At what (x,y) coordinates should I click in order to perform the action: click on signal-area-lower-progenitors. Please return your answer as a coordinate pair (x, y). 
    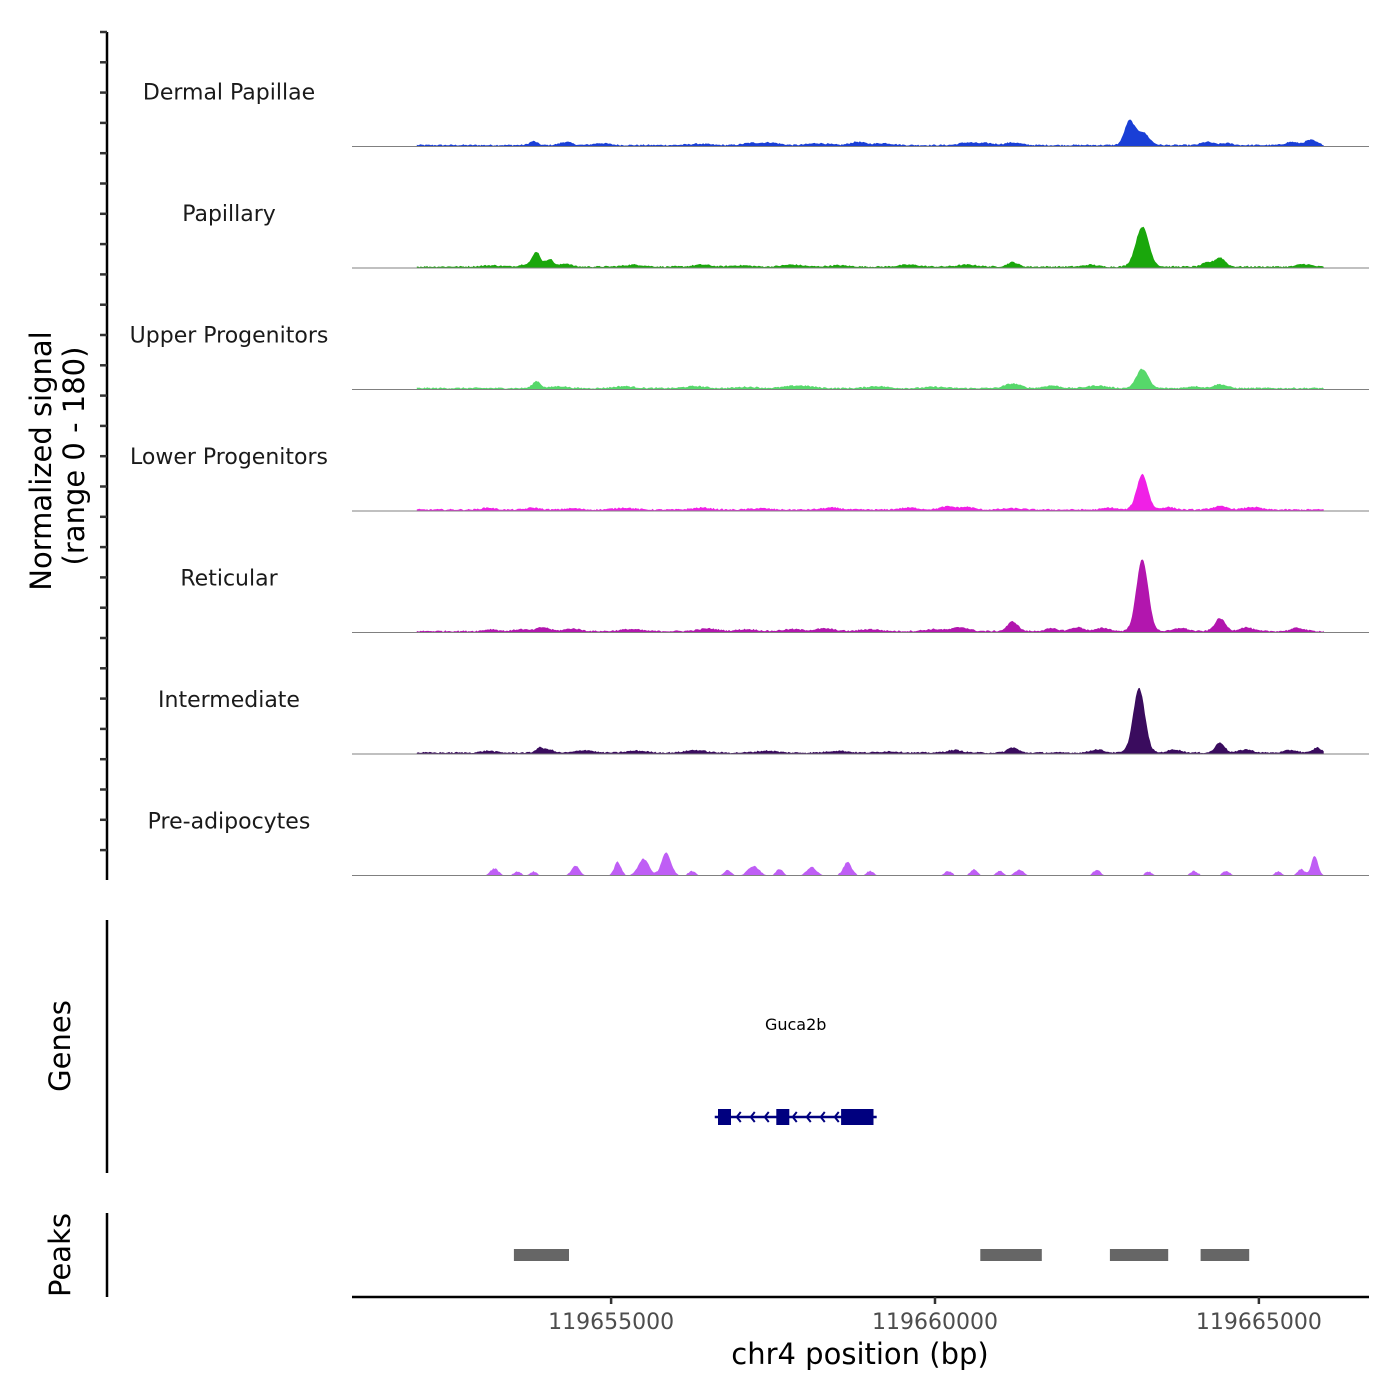
    Looking at the image, I should click on (870, 492).